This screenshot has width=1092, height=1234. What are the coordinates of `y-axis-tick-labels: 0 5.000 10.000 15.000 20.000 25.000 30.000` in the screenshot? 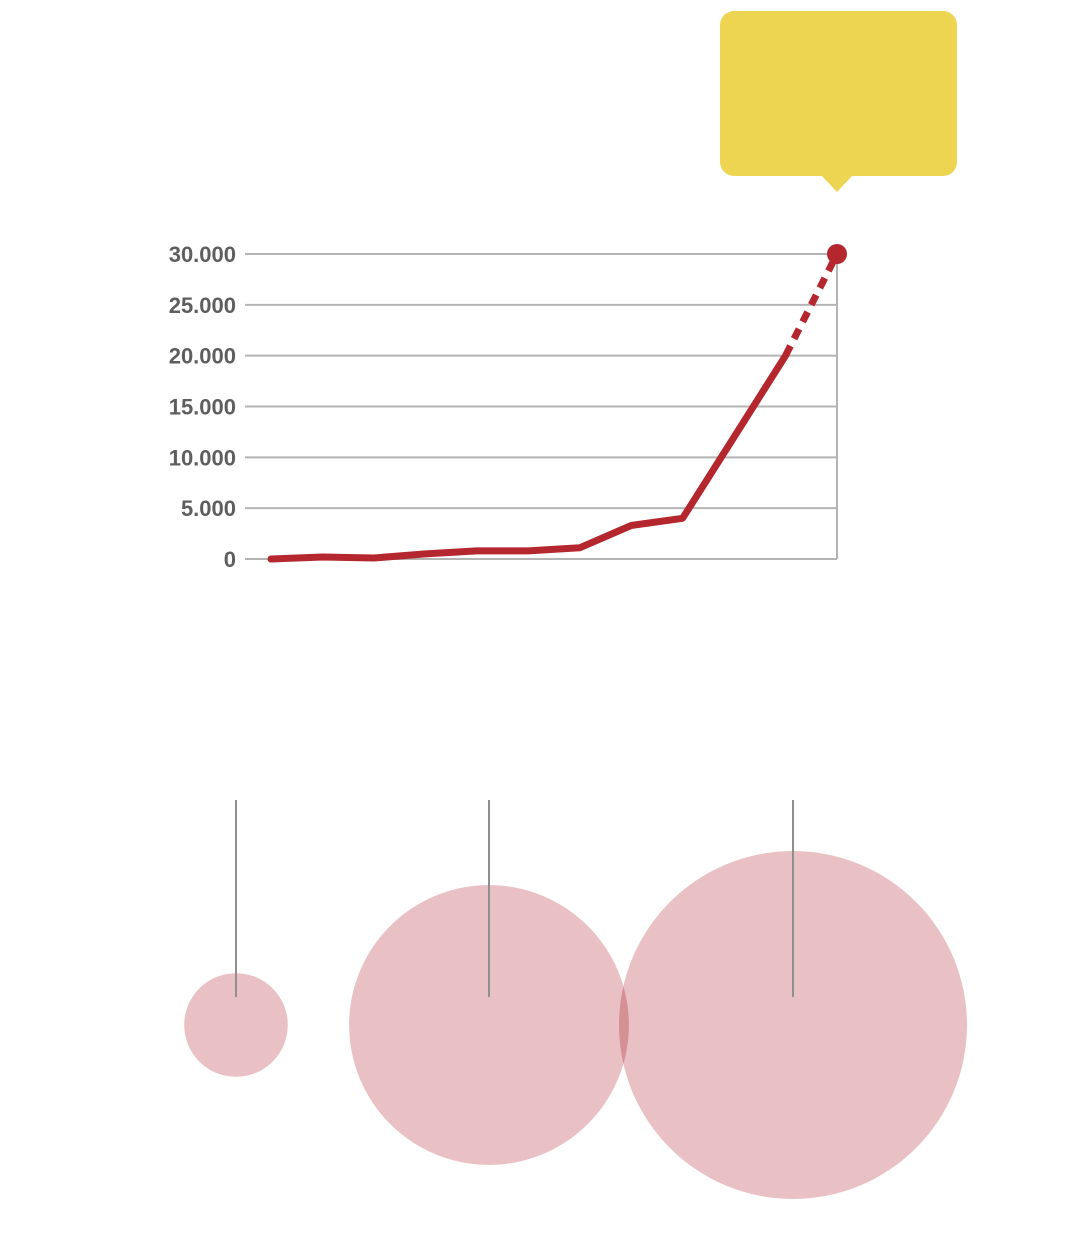 It's located at (202, 407).